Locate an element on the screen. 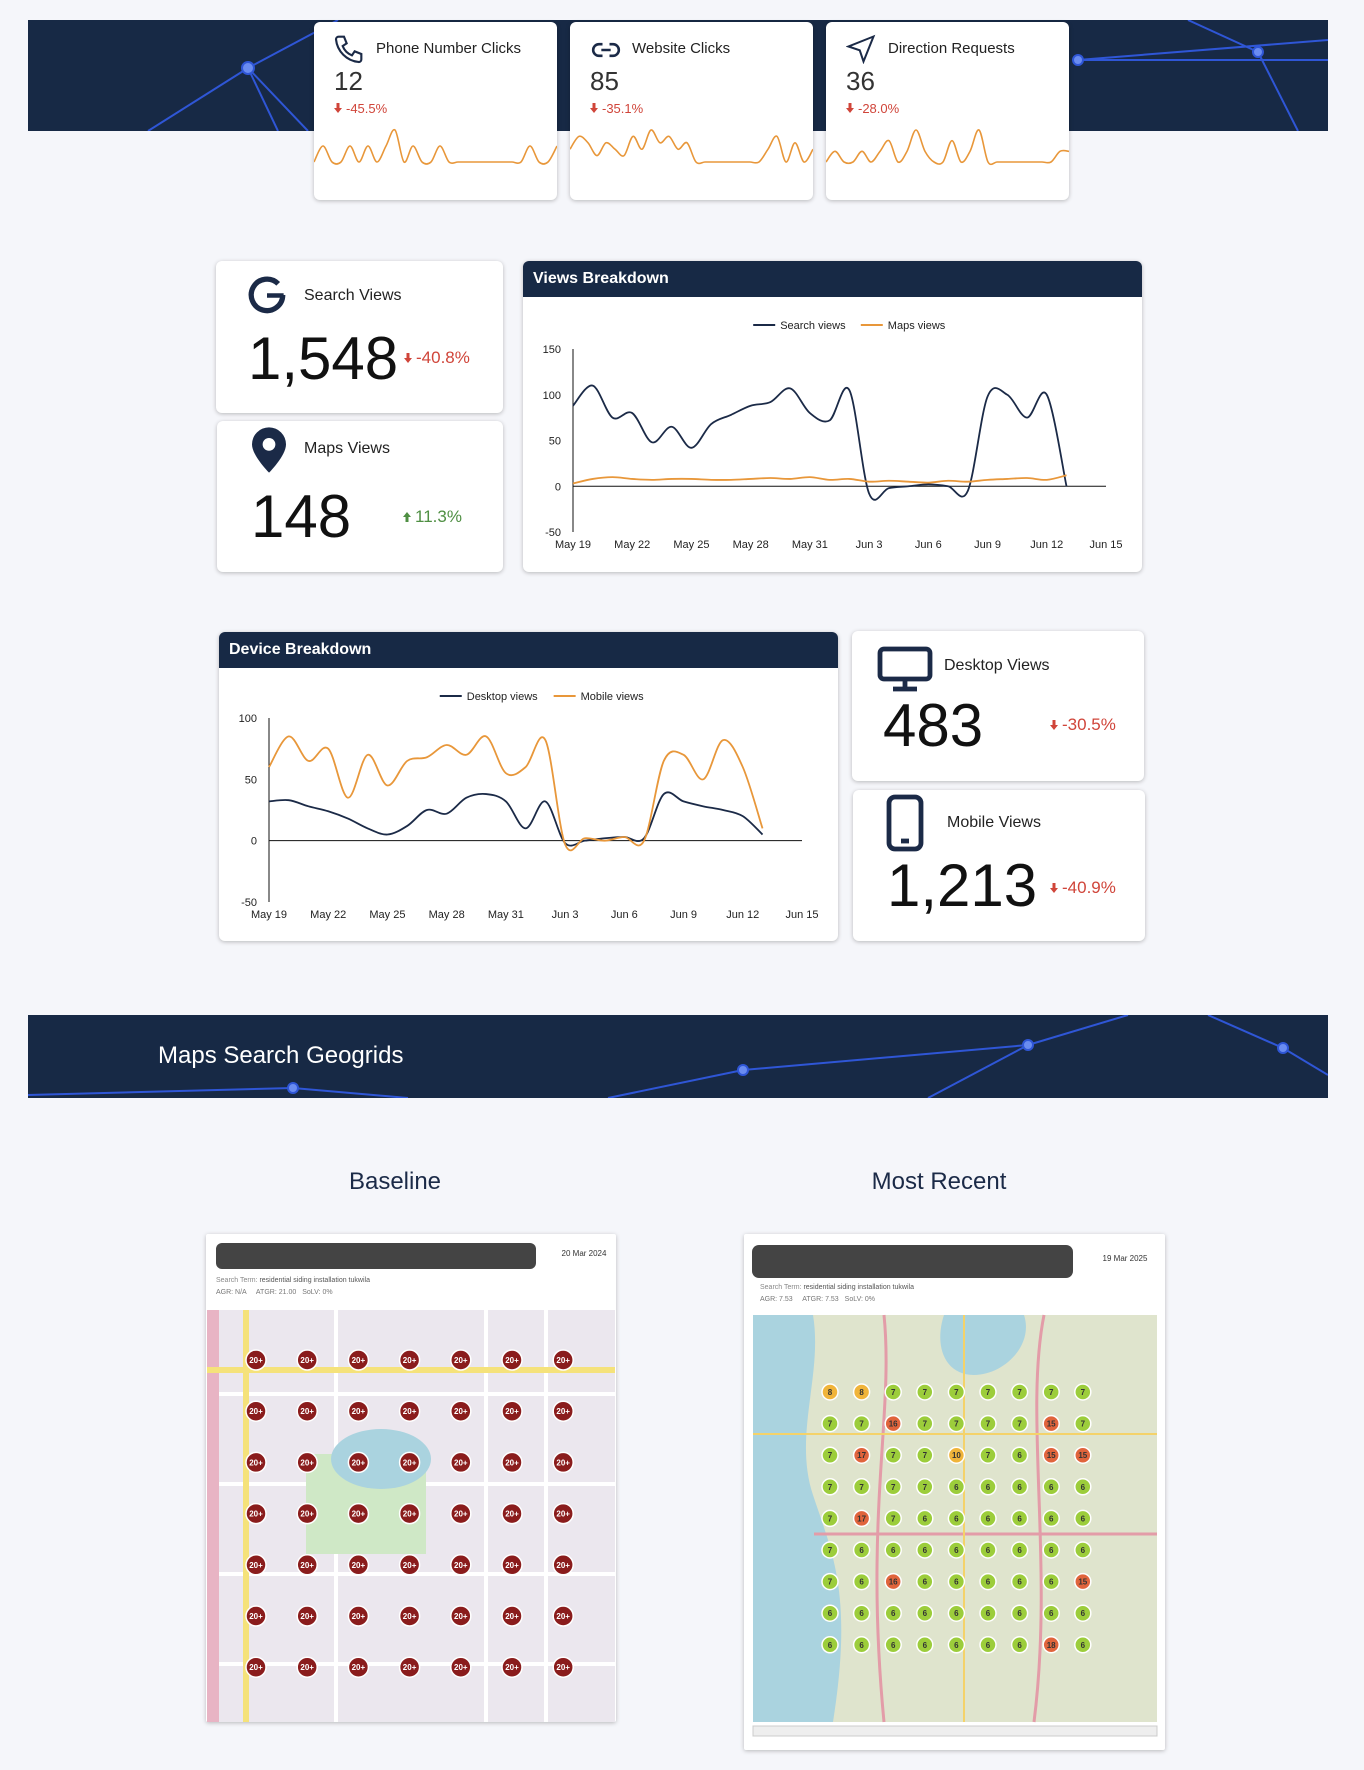  stat-change: 11.3% is located at coordinates (432, 517).